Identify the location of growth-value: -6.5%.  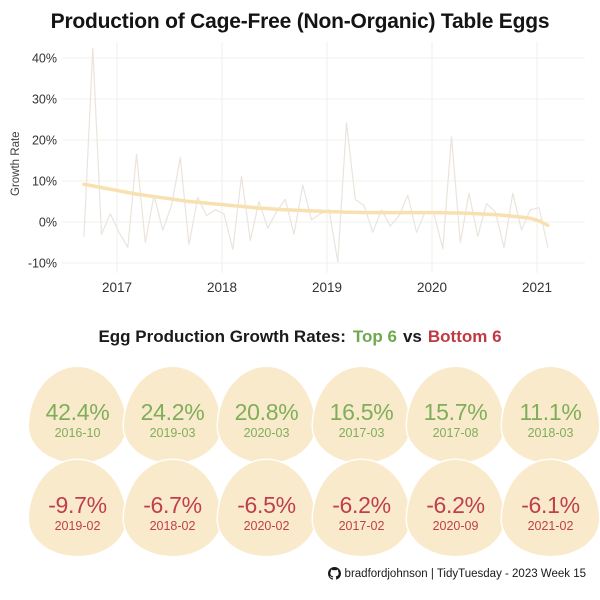
(266, 504).